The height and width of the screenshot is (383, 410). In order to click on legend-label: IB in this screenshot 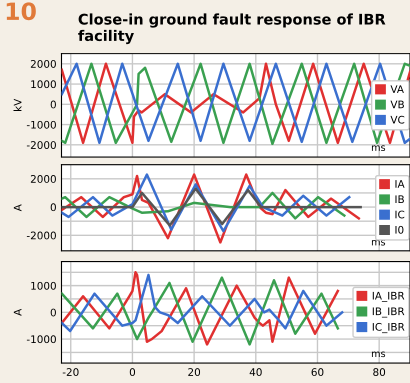, I will do `click(399, 199)`.